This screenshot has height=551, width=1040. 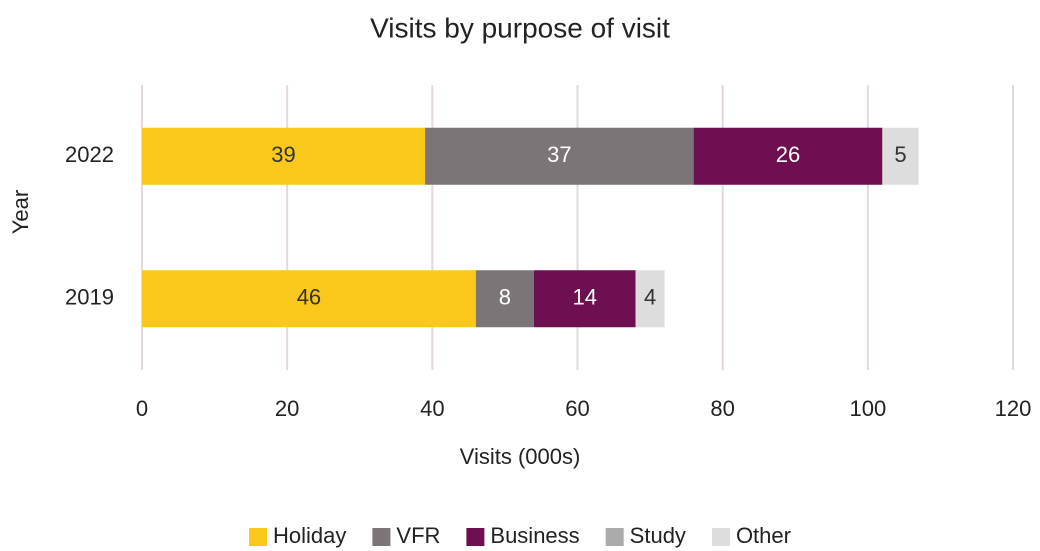 What do you see at coordinates (1013, 408) in the screenshot?
I see `x-tick-label: 120` at bounding box center [1013, 408].